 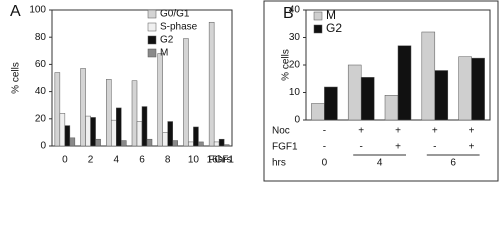 I want to click on y-tick-label: 80, so click(x=41, y=37).